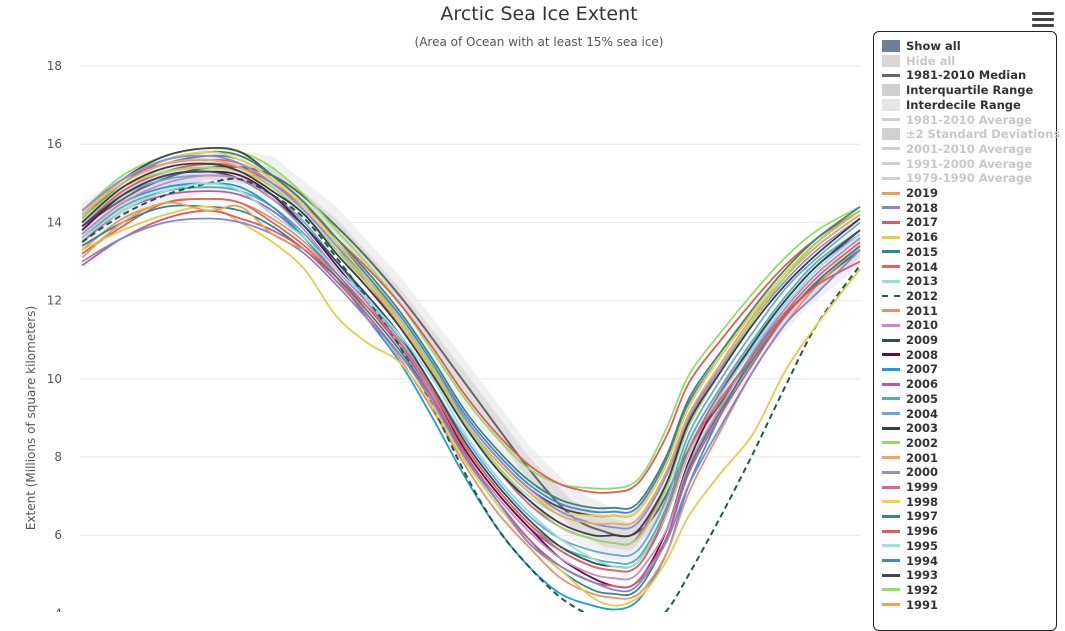 The image size is (1065, 631). I want to click on legend-item-1992: 1992, so click(910, 590).